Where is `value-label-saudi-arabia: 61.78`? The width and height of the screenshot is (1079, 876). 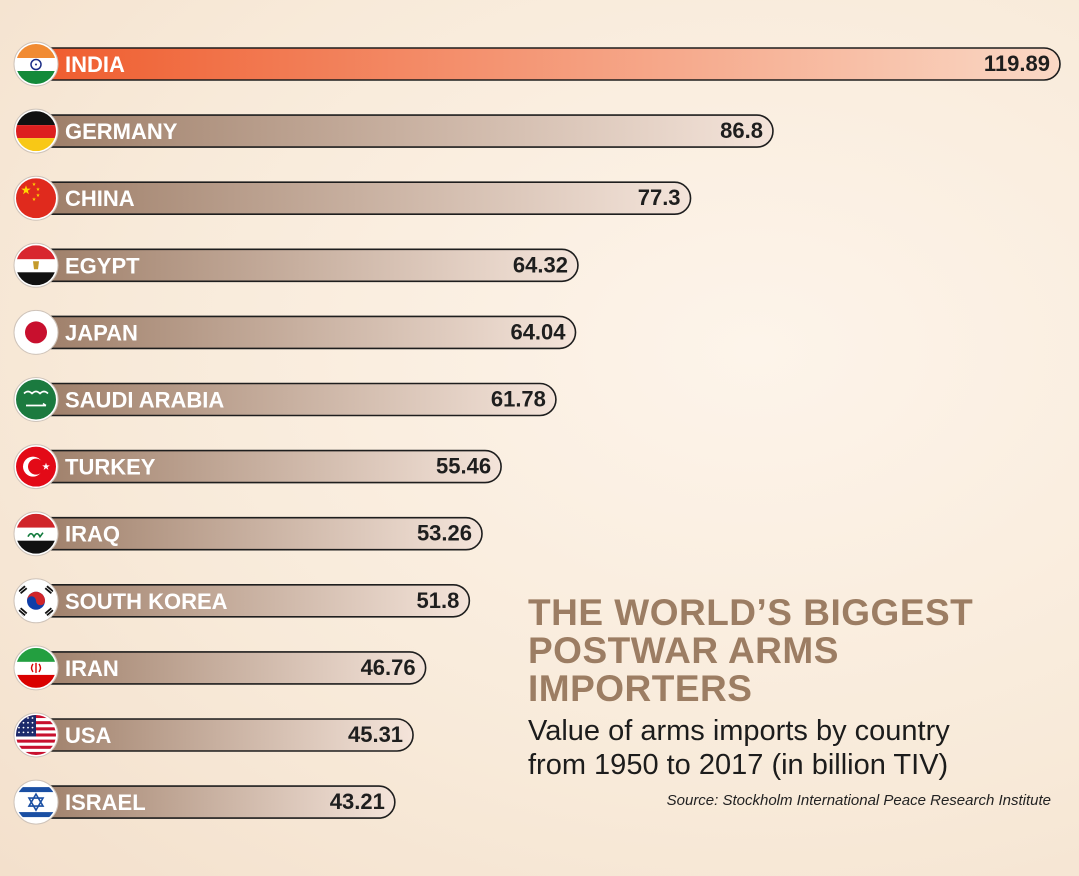 value-label-saudi-arabia: 61.78 is located at coordinates (518, 399).